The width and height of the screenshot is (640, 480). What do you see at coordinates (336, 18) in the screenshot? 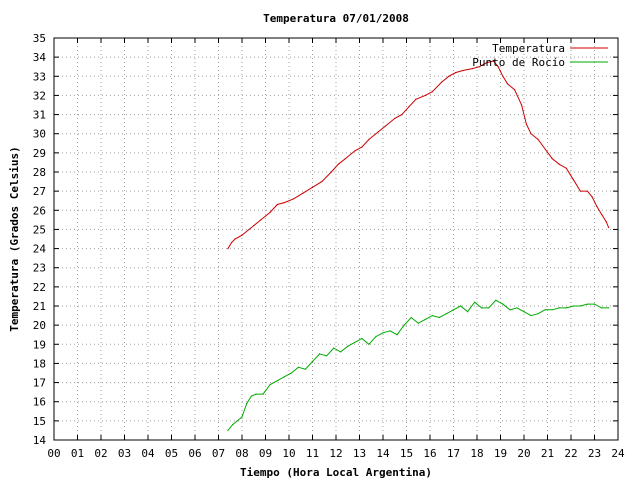
I see `chart-title: Temperatura 07/01/2008` at bounding box center [336, 18].